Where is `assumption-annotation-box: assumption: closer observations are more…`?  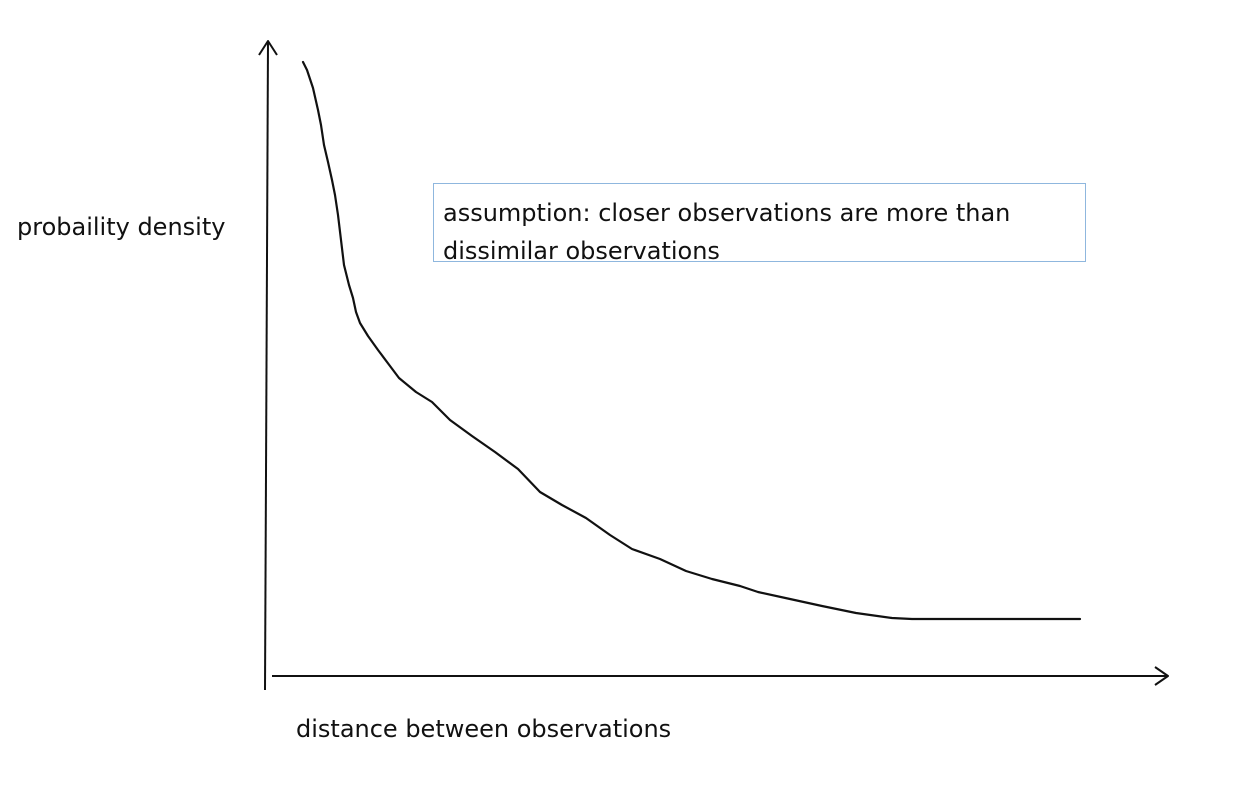 assumption-annotation-box: assumption: closer observations are more… is located at coordinates (759, 224).